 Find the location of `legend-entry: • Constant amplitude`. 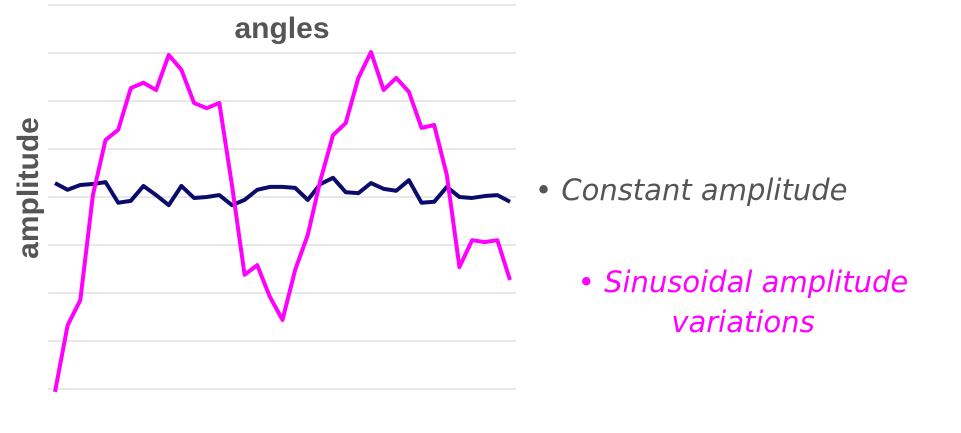

legend-entry: • Constant amplitude is located at coordinates (691, 190).